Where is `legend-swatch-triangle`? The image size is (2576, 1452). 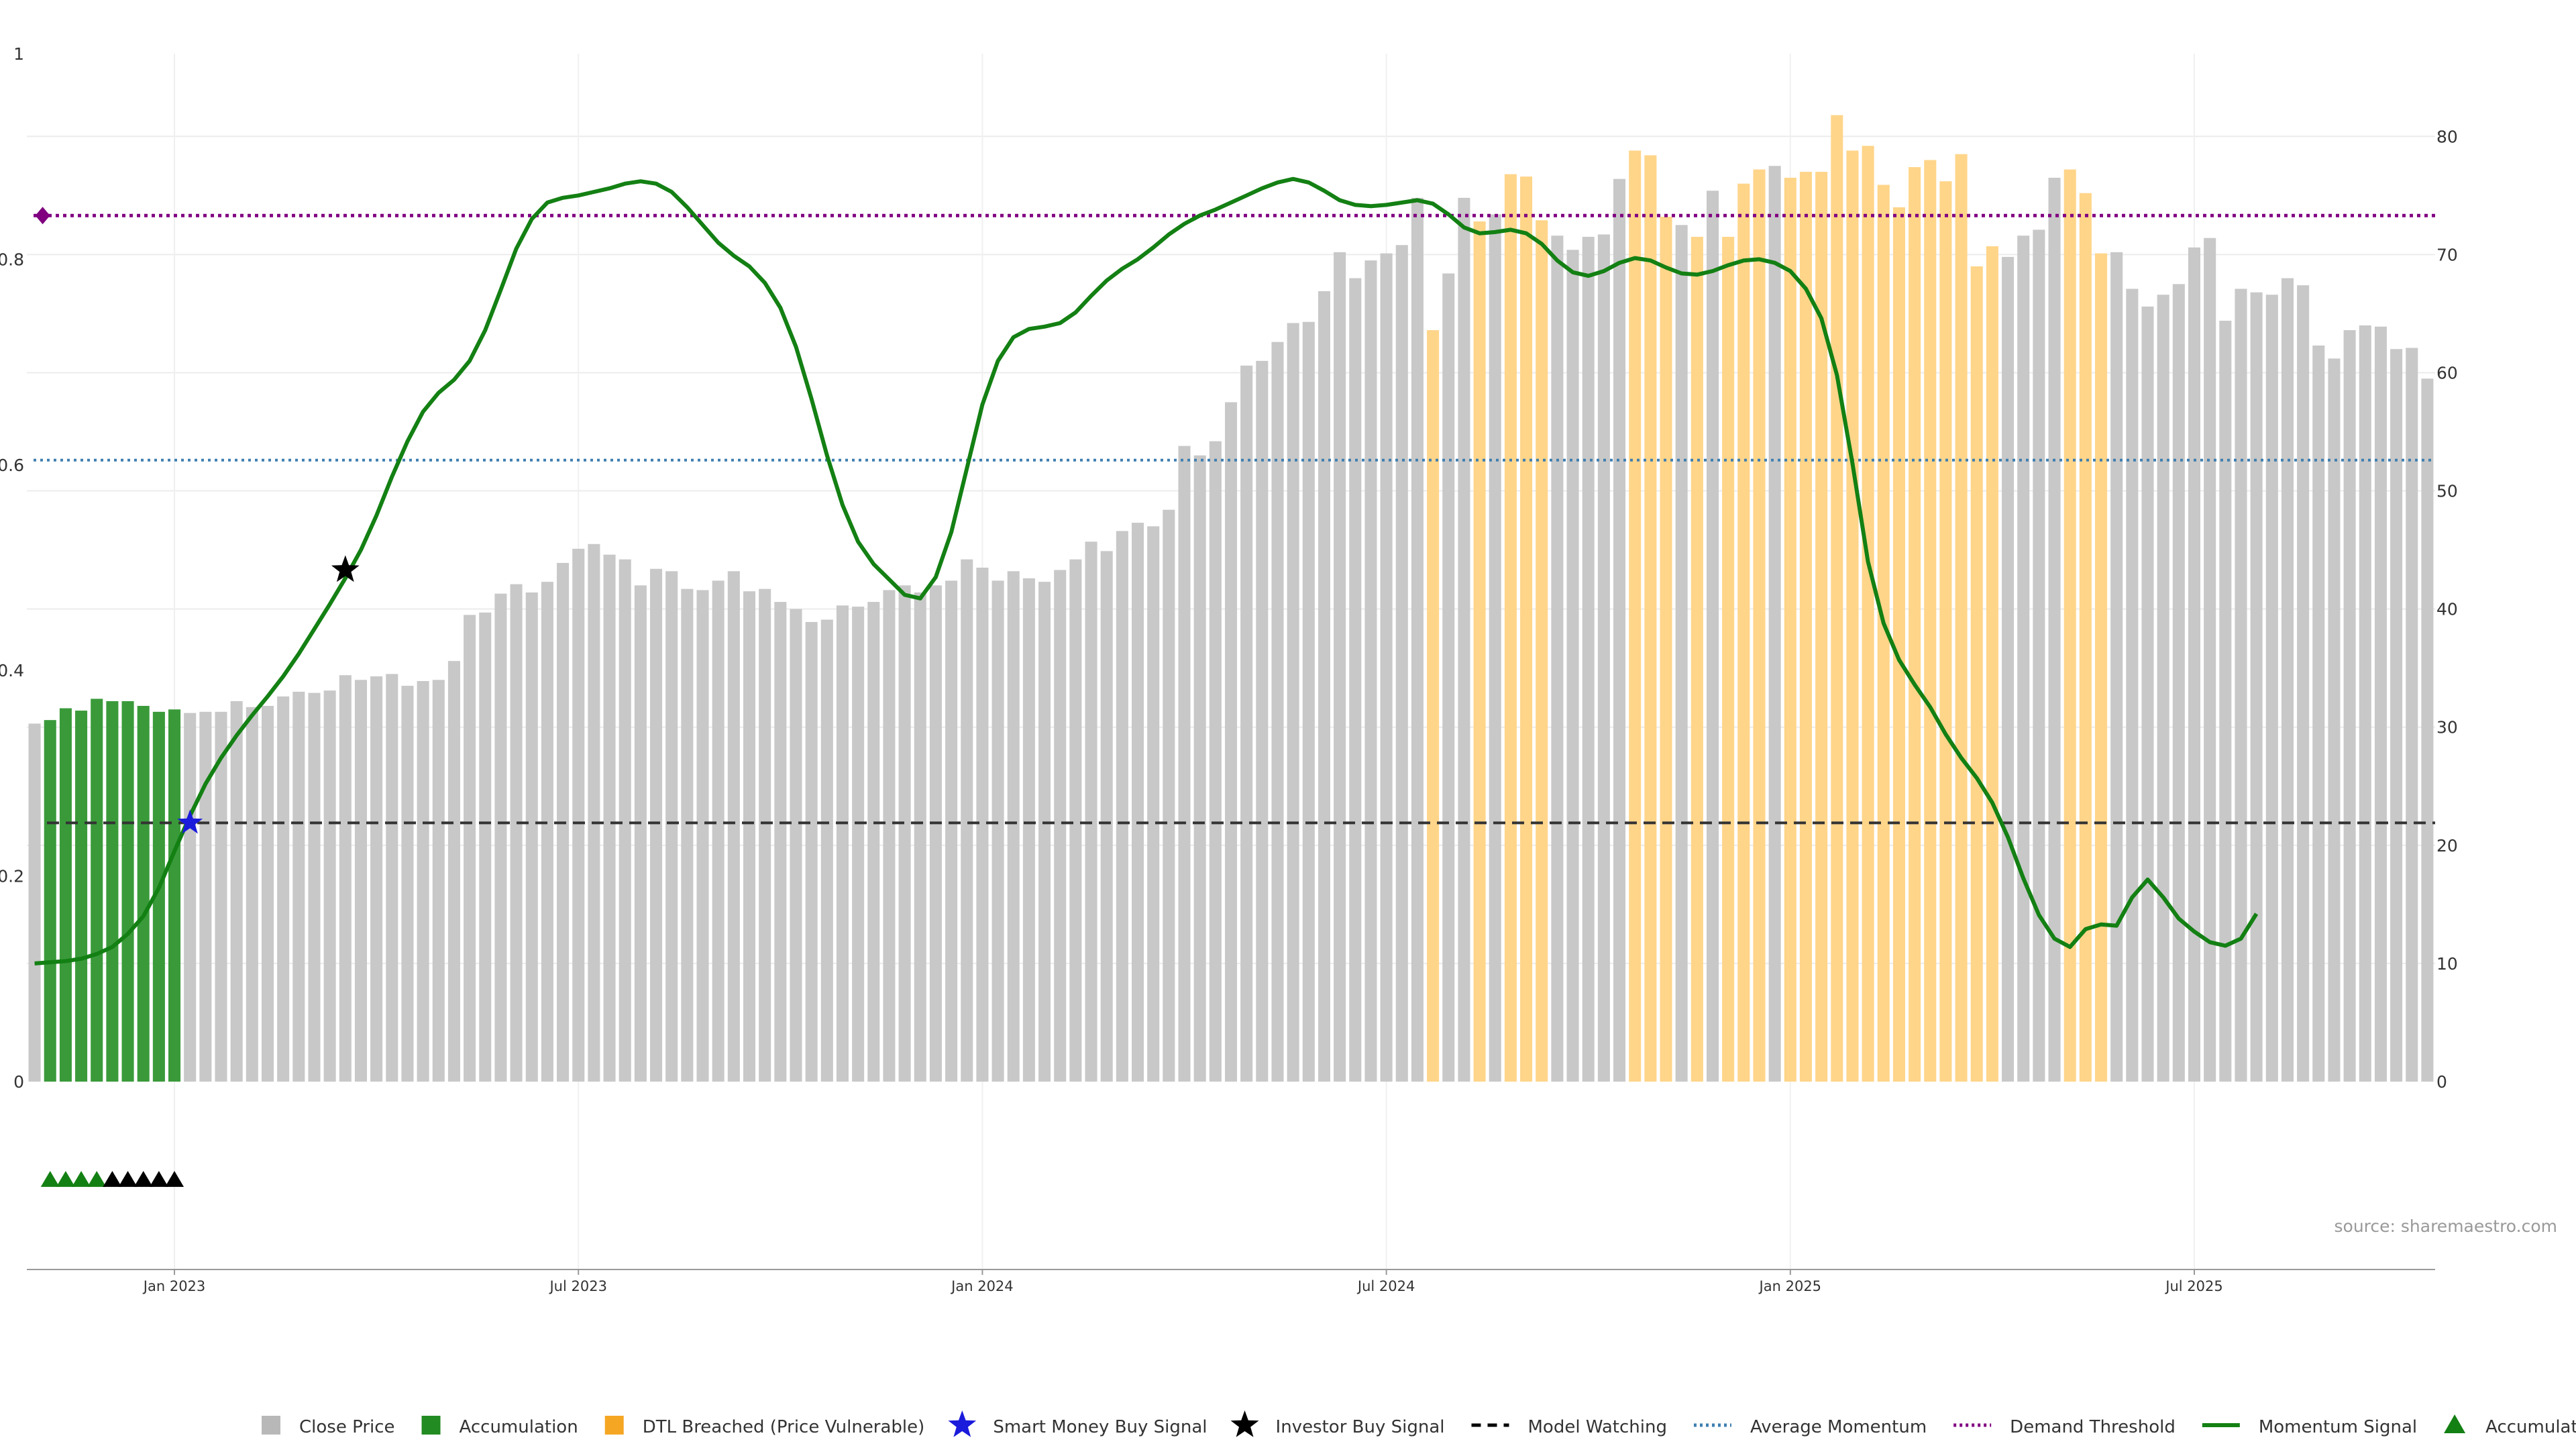
legend-swatch-triangle is located at coordinates (2454, 1424).